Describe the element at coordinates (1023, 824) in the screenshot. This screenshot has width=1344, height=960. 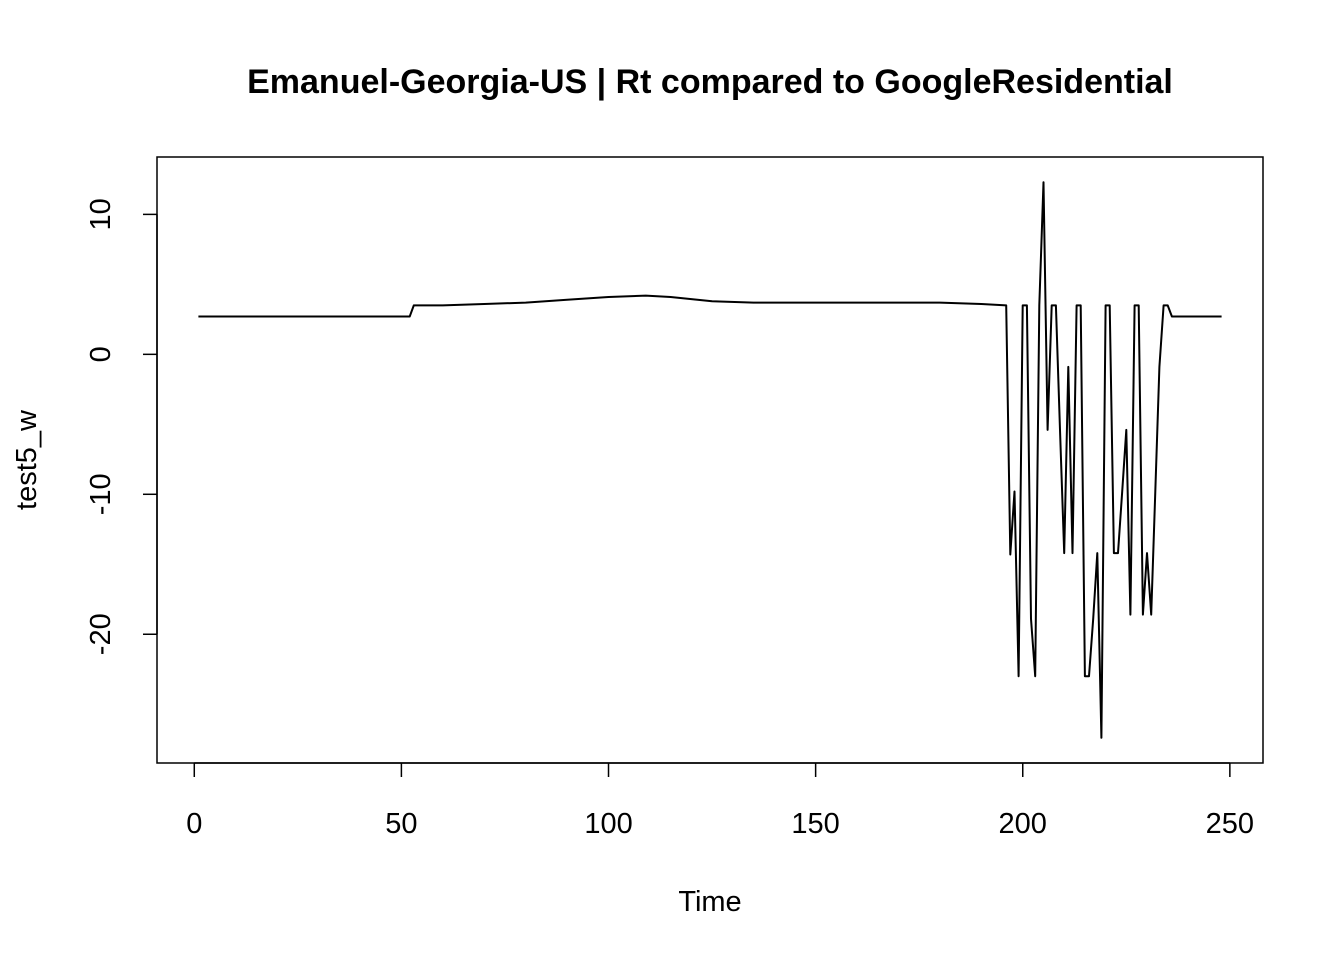
I see `x-tick-label: 200` at that location.